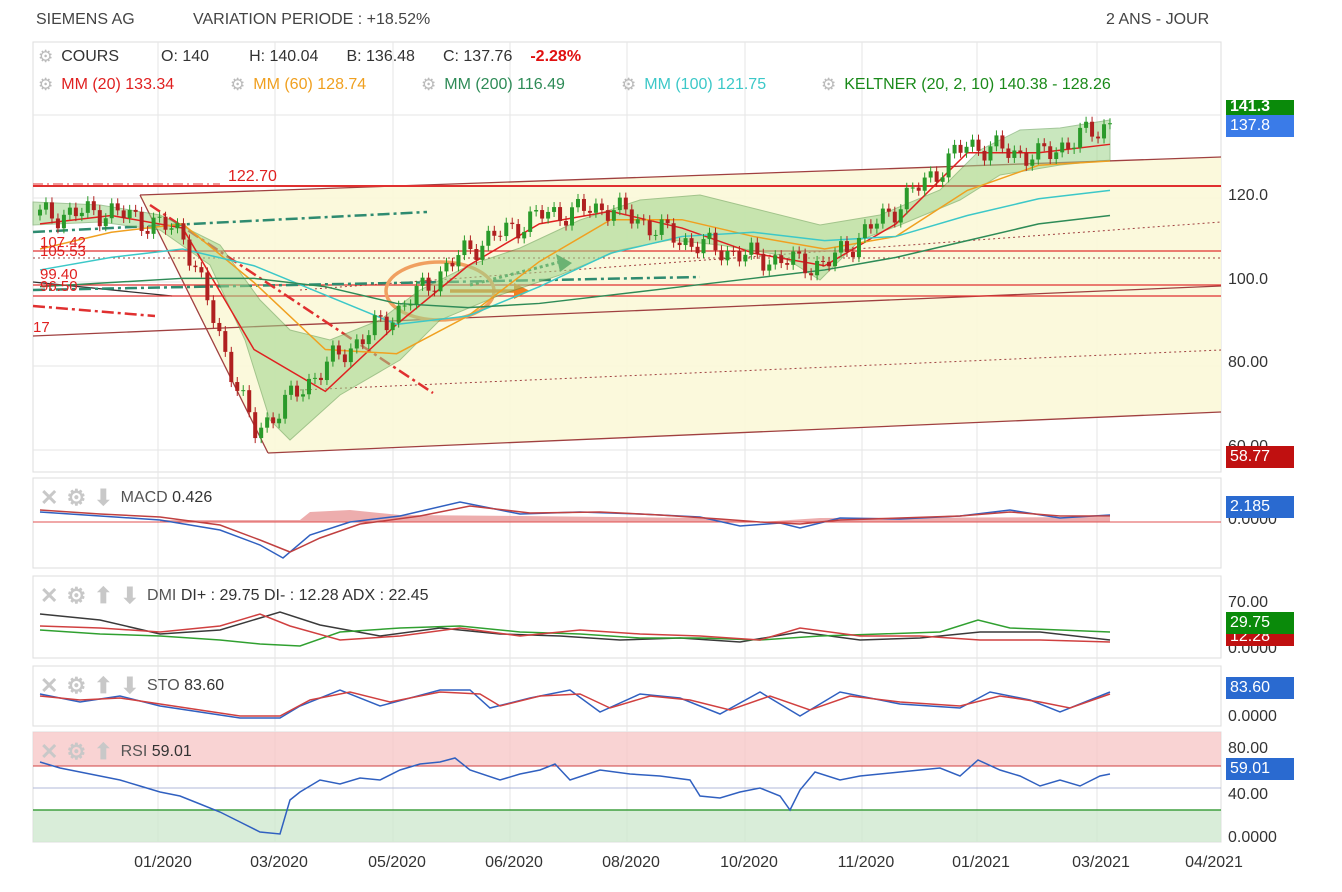  What do you see at coordinates (742, 84) in the screenshot?
I see `mm100-value: 121.75` at bounding box center [742, 84].